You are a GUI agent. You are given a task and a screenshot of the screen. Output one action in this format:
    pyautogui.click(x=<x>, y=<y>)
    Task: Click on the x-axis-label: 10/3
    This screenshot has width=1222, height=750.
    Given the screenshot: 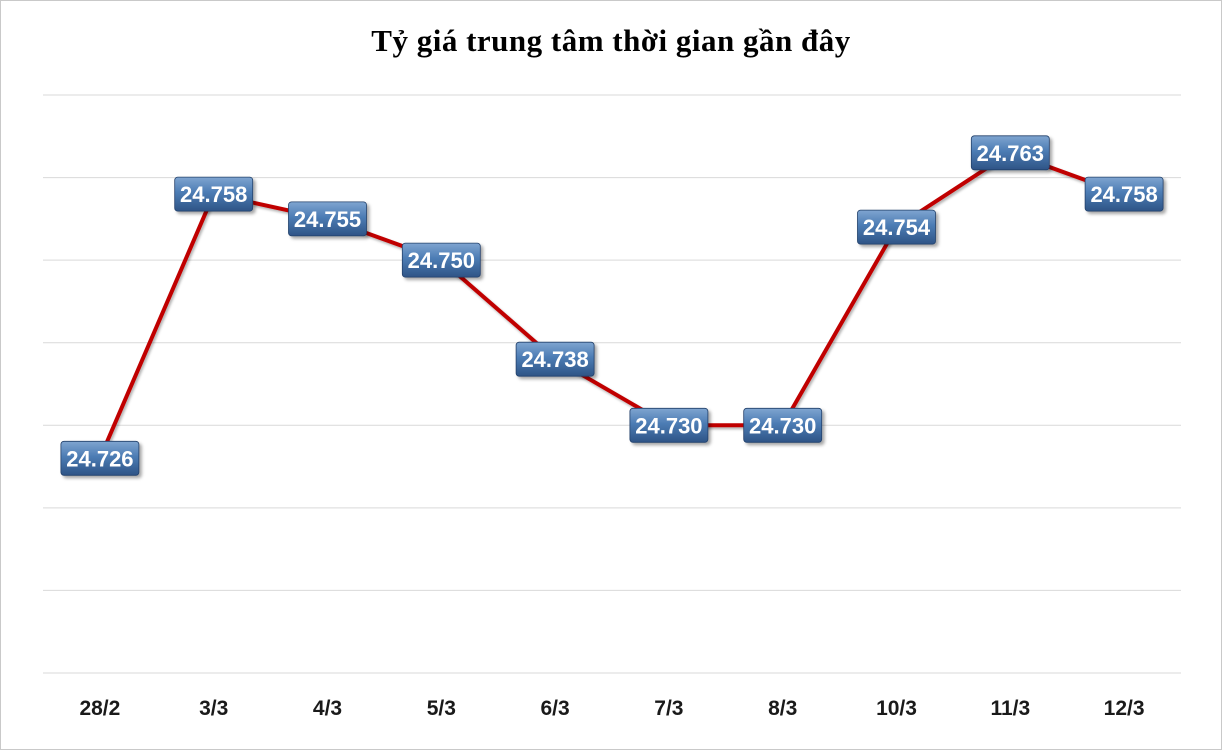 What is the action you would take?
    pyautogui.click(x=896, y=708)
    